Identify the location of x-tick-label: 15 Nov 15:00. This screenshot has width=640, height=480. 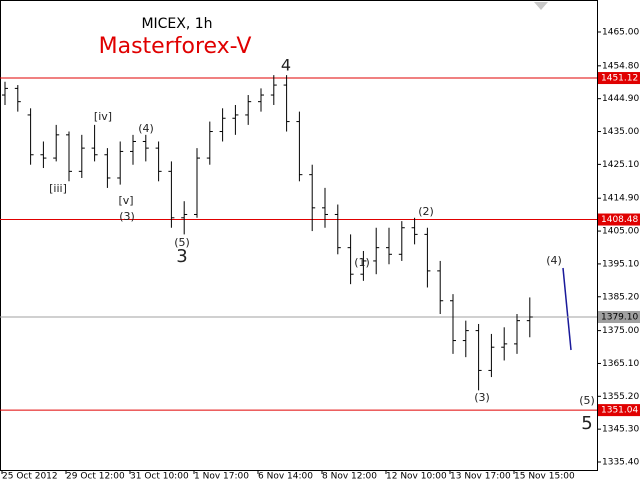
(544, 476).